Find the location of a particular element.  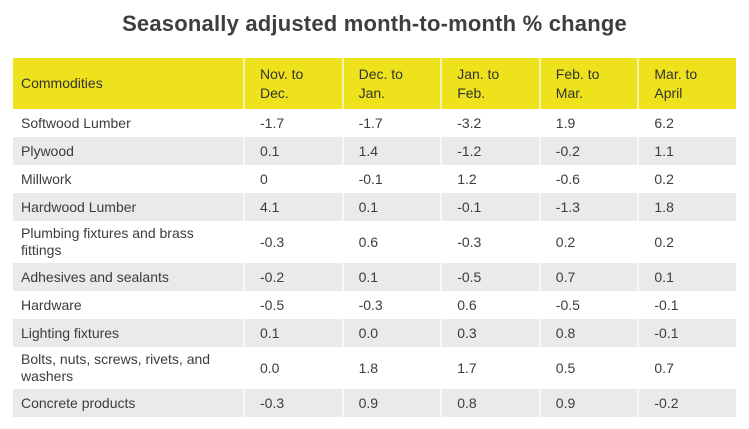

commodity-label: Bolts, nuts, screws, rivets, and washers is located at coordinates (116, 367).